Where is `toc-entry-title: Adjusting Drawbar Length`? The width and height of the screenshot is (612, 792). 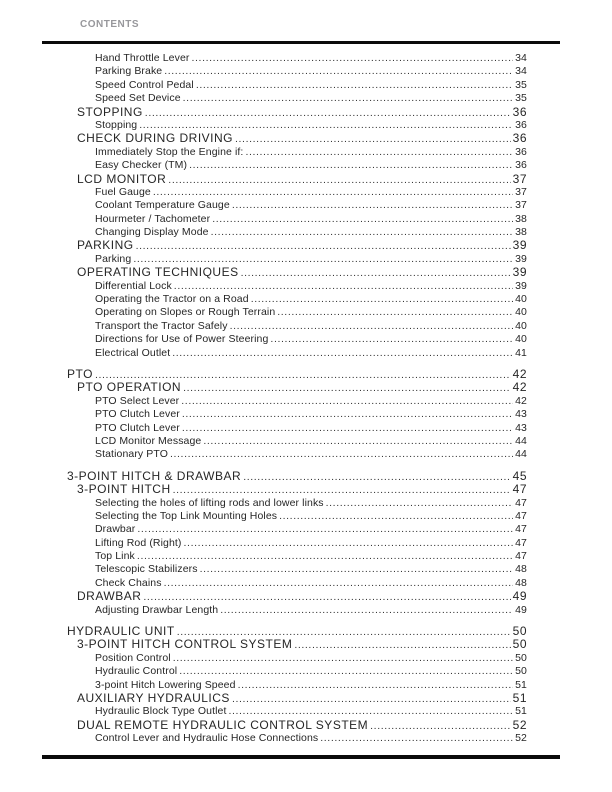
toc-entry-title: Adjusting Drawbar Length is located at coordinates (157, 609).